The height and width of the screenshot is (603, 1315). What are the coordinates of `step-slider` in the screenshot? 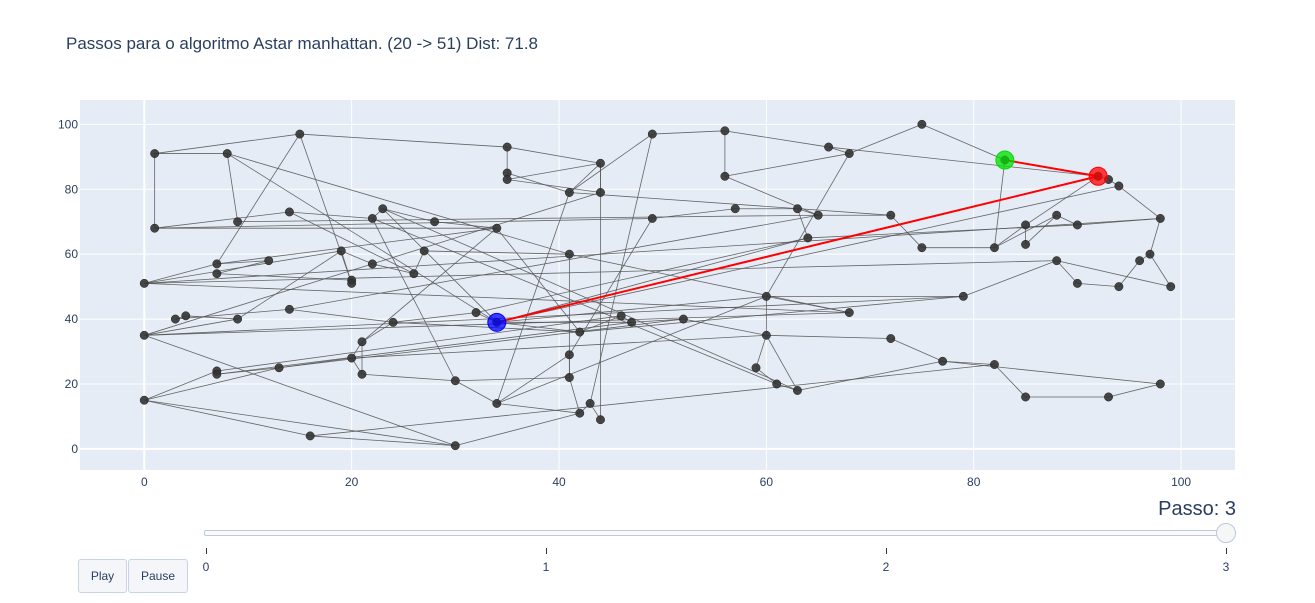 It's located at (720, 533).